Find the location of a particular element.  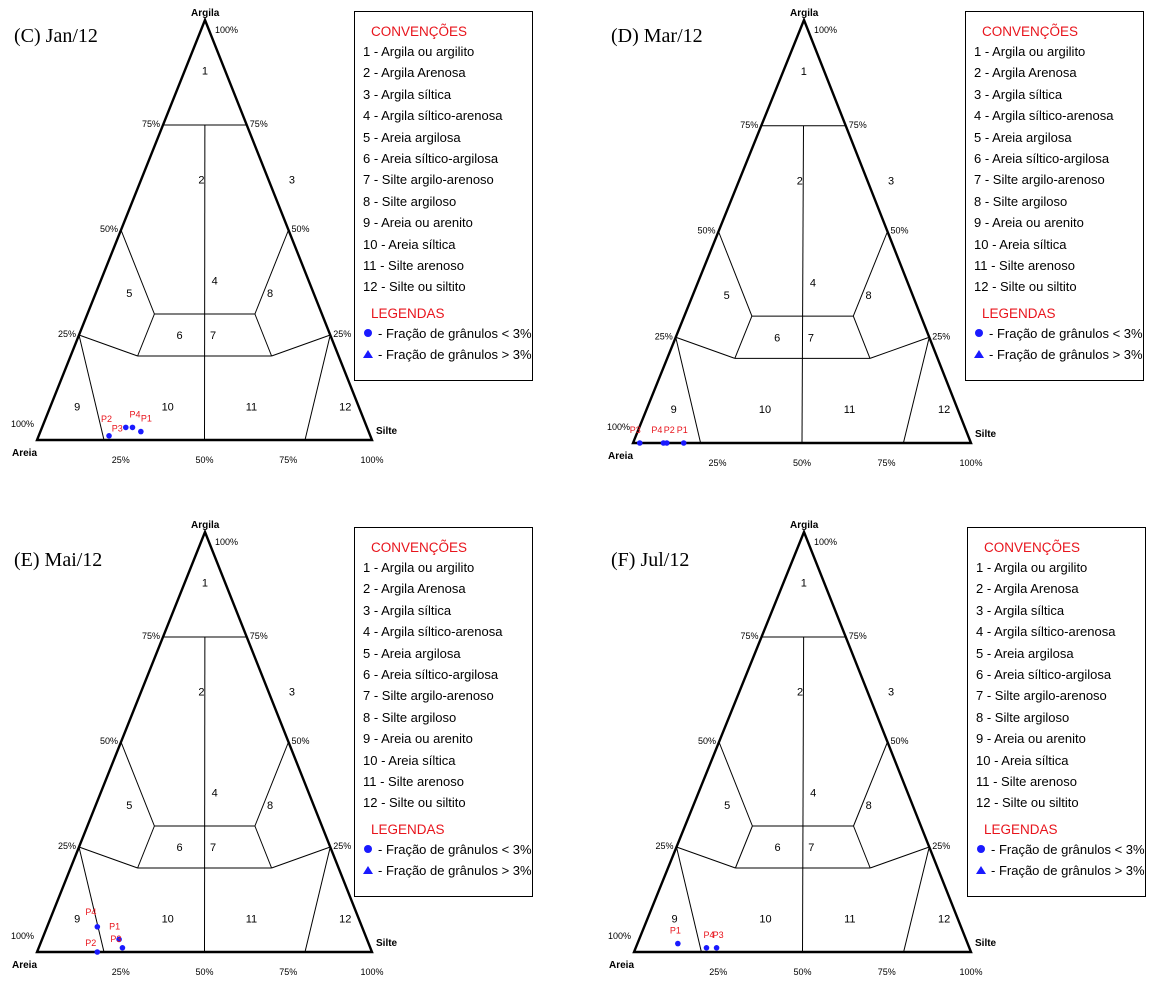

zone-number: 1 is located at coordinates (804, 583).